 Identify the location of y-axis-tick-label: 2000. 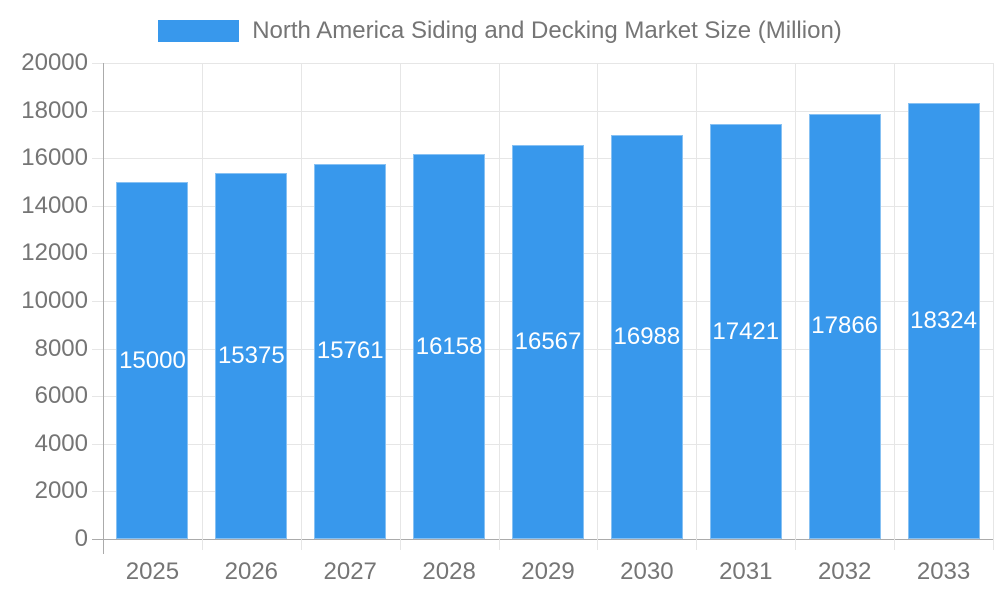
(61, 491).